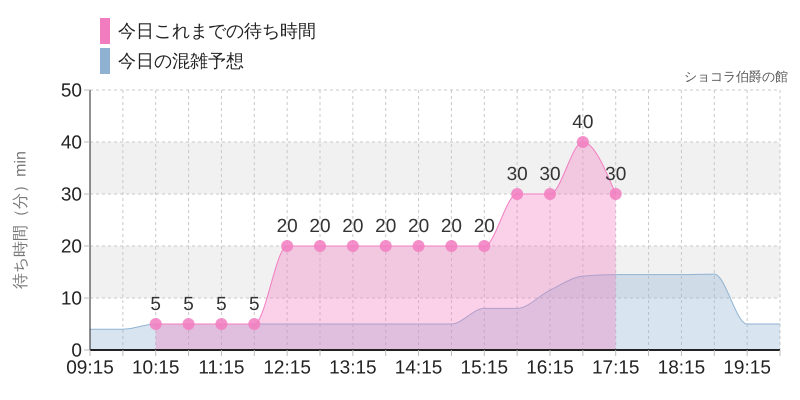 The width and height of the screenshot is (800, 400). What do you see at coordinates (217, 31) in the screenshot?
I see `legend-label: 今日これまでの待ち時間` at bounding box center [217, 31].